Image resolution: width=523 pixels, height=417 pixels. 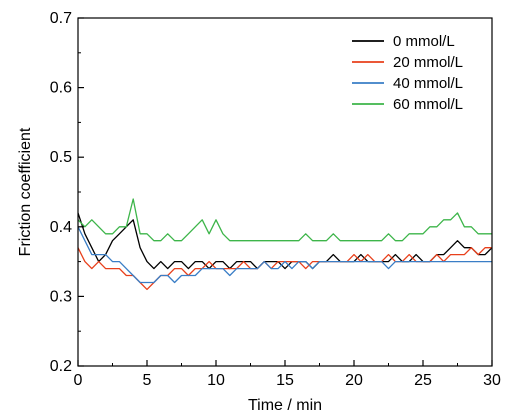 What do you see at coordinates (424, 41) in the screenshot?
I see `legend-label-0: 0 mmol/L` at bounding box center [424, 41].